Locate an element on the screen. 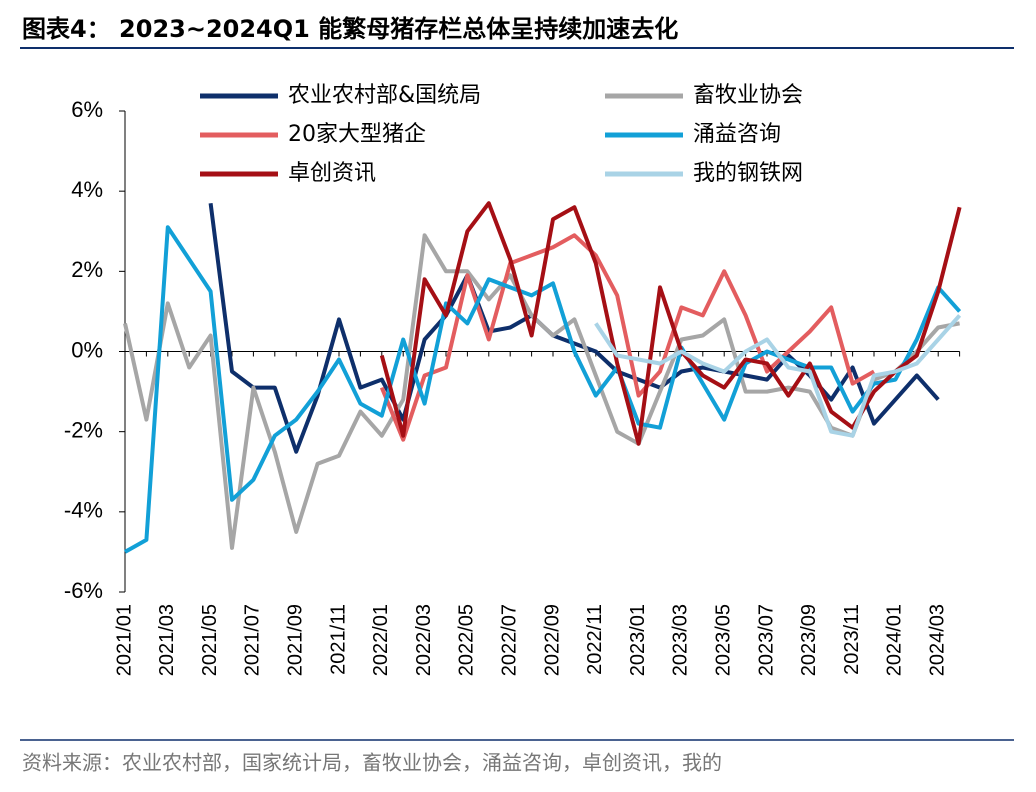 This screenshot has height=792, width=1036. y-tick-label: 2% is located at coordinates (87, 269).